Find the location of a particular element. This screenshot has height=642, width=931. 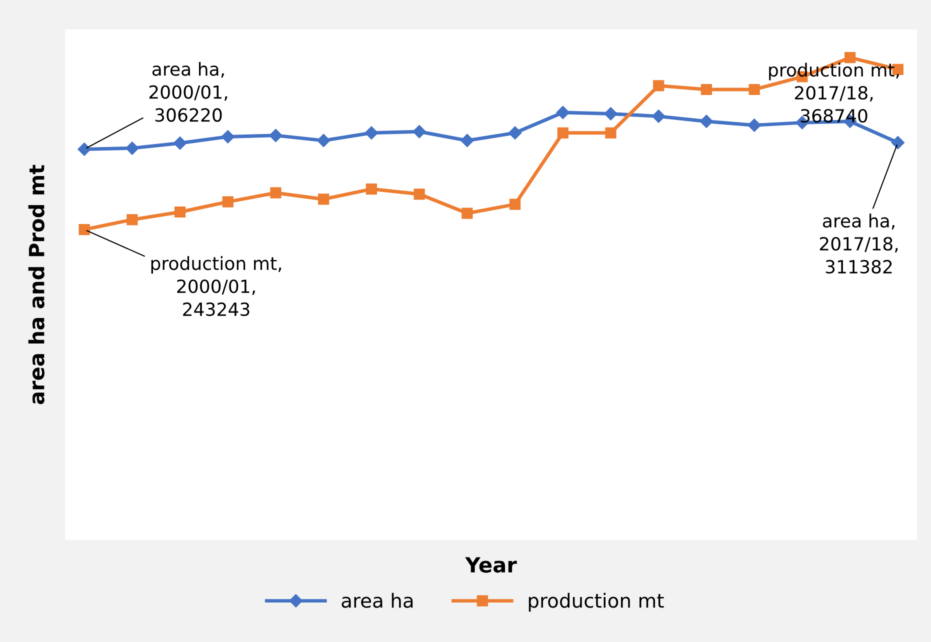

x-axis-title: Year is located at coordinates (491, 565).